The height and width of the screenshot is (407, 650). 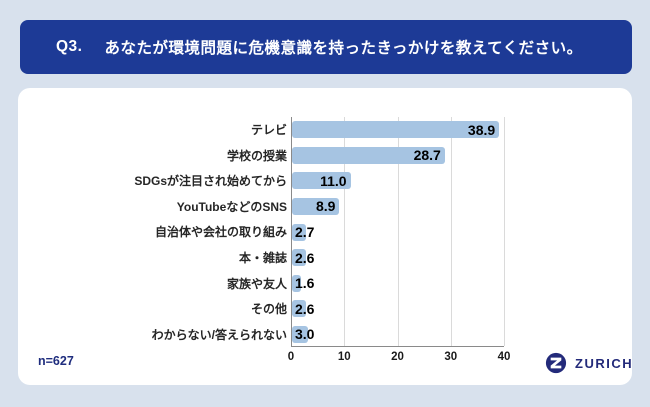 I want to click on bar-row: 1.6, so click(x=398, y=283).